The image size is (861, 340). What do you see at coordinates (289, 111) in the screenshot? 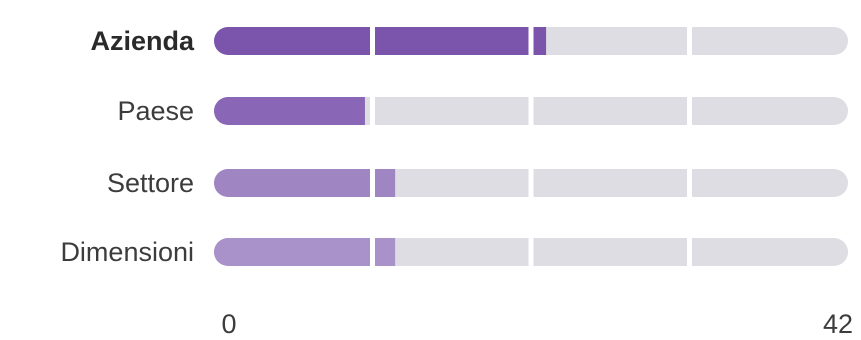
I see `bar-paese` at bounding box center [289, 111].